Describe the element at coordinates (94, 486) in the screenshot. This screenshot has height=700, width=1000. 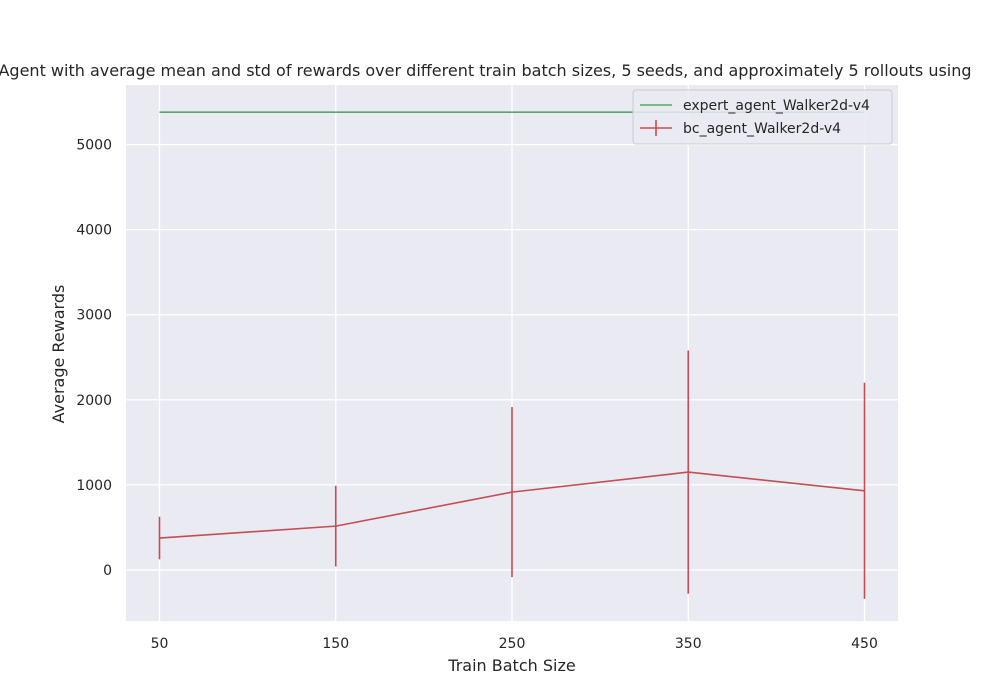
I see `y-tick-label: 1000` at that location.